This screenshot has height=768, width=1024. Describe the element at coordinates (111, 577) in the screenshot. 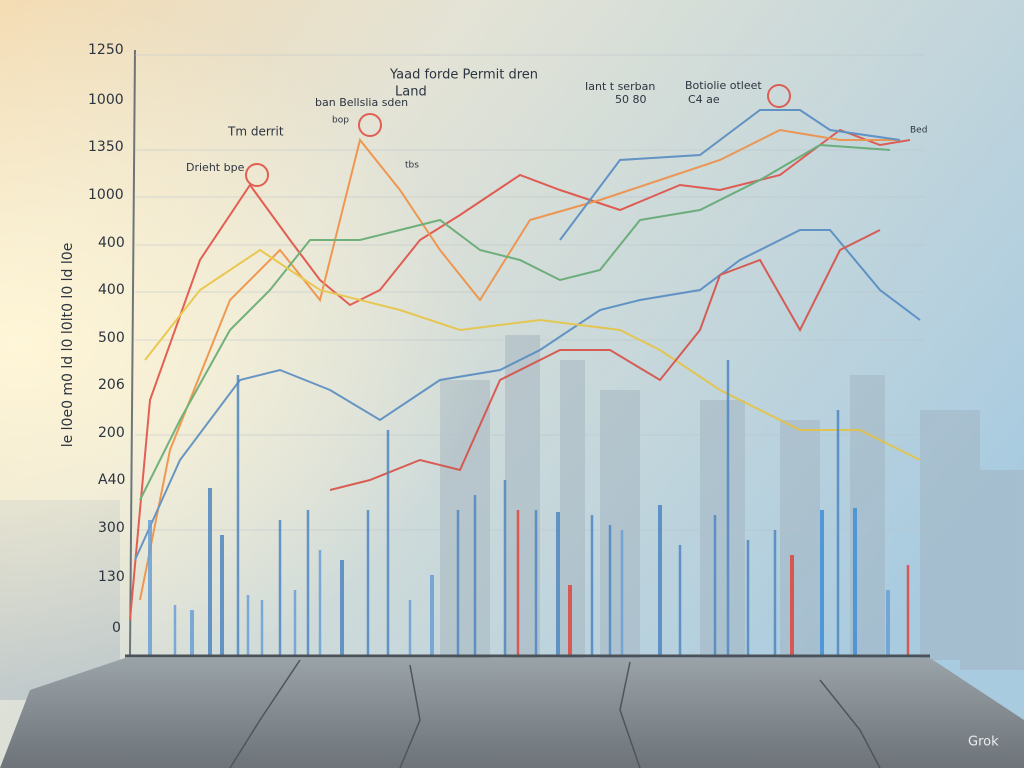

I see `axis-label: 130` at that location.